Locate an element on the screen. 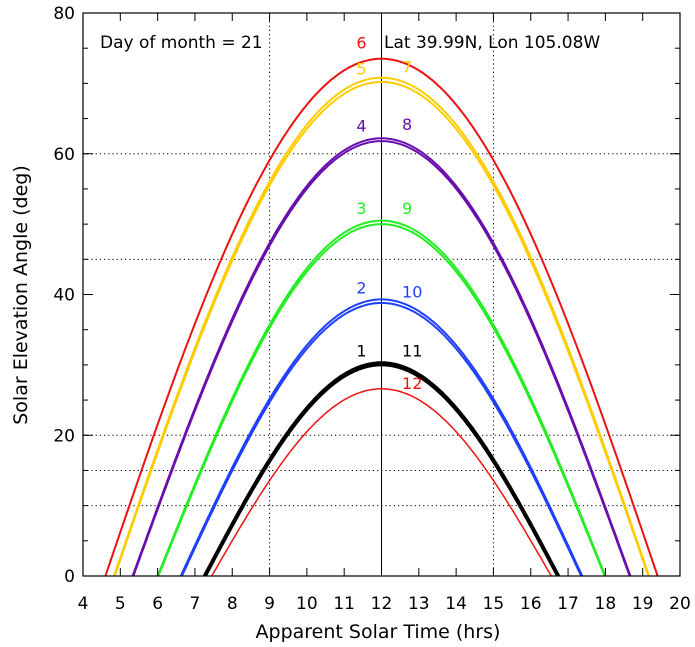 This screenshot has width=695, height=647. month-label: 9 is located at coordinates (407, 208).